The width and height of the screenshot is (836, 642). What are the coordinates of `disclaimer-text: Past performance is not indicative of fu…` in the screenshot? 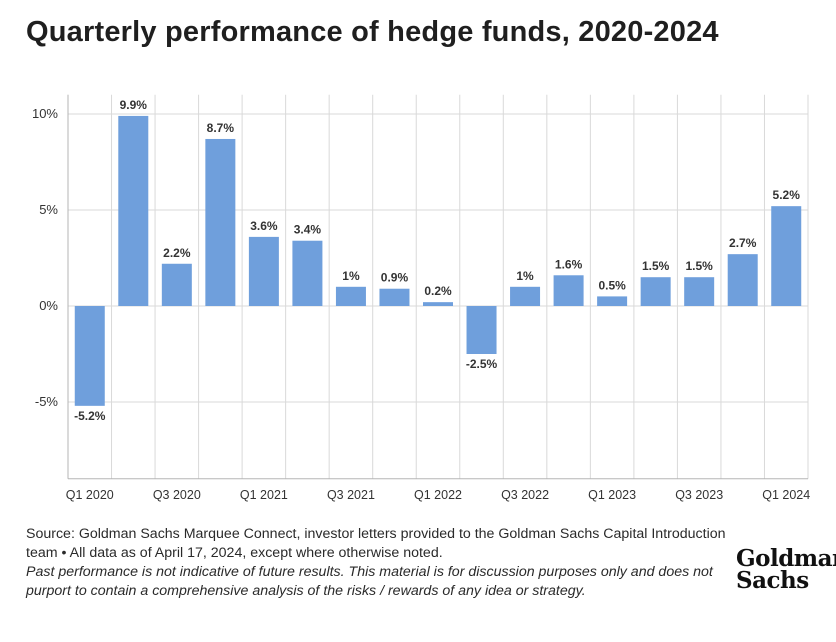 It's located at (369, 581).